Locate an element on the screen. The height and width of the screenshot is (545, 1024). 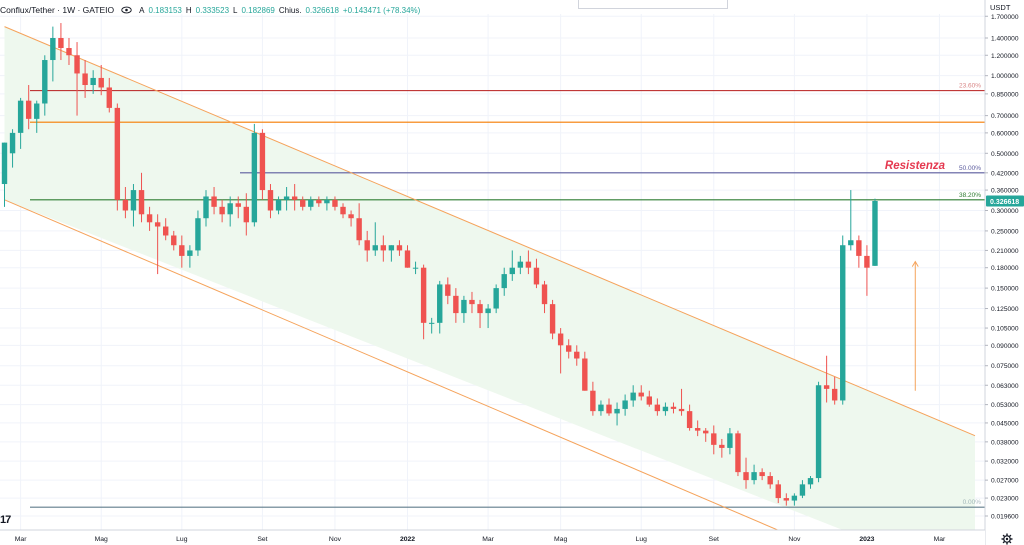
top-panel-tab is located at coordinates (653, 4).